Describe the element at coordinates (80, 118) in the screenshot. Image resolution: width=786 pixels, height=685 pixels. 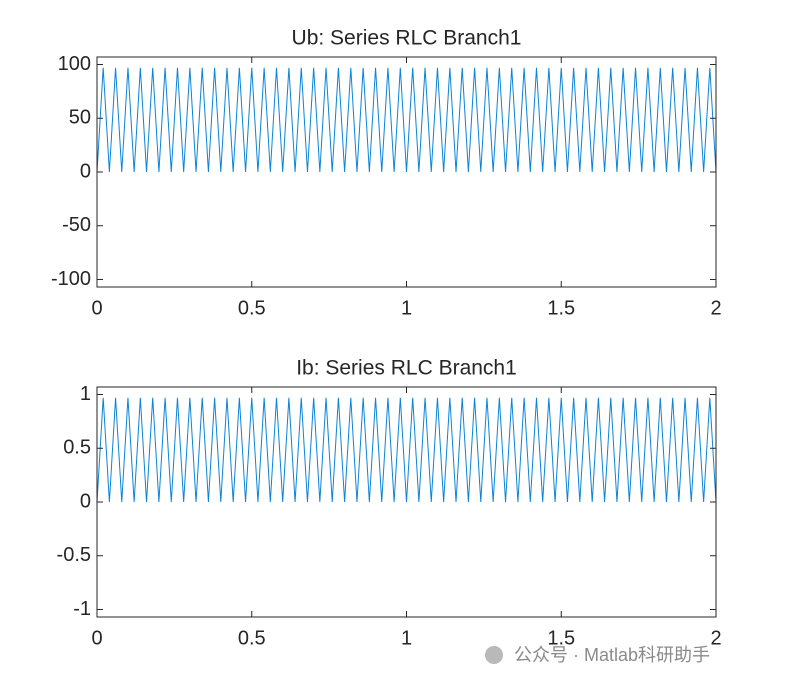
I see `y-tick-label: 50` at that location.